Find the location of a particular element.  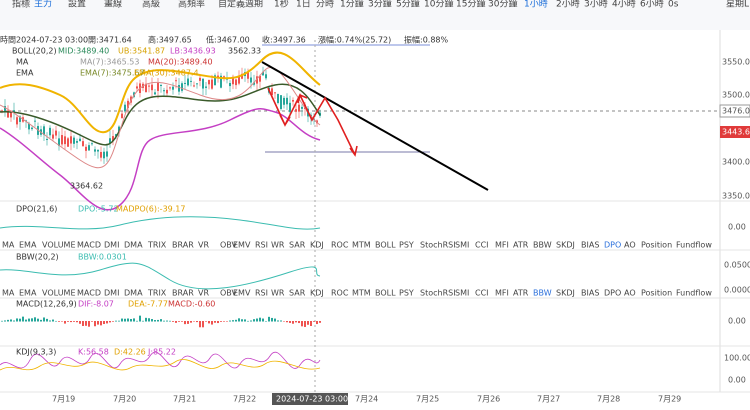

macd-label: MACD:-0.60 is located at coordinates (191, 304).